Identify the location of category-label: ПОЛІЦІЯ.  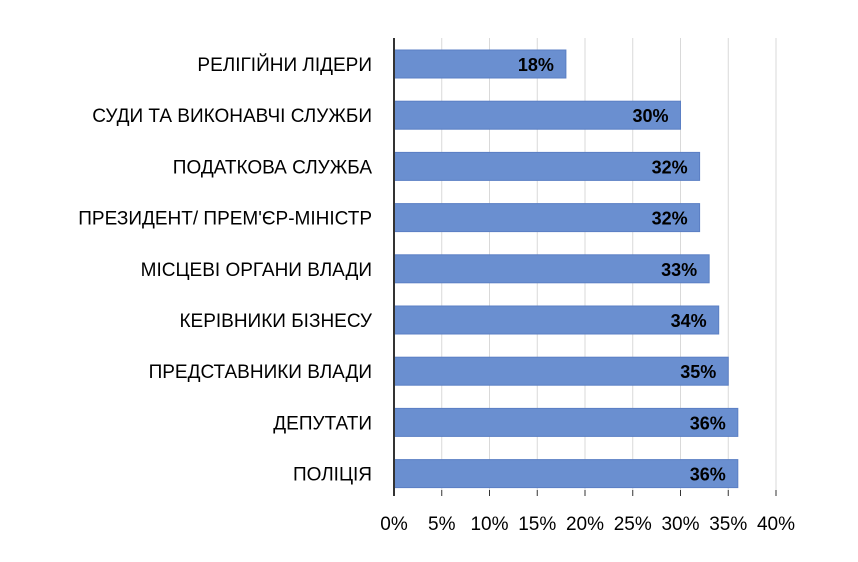
(332, 475).